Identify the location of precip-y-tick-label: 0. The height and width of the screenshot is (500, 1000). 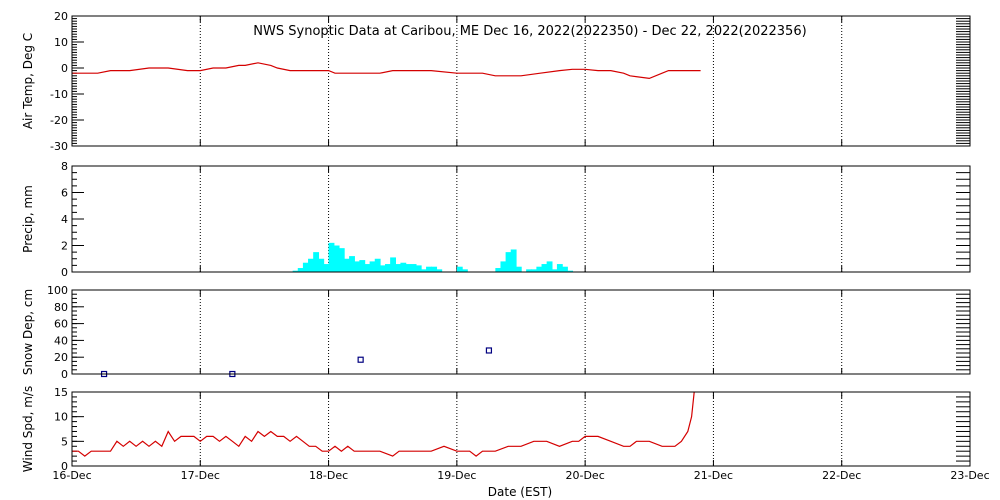
(64, 272).